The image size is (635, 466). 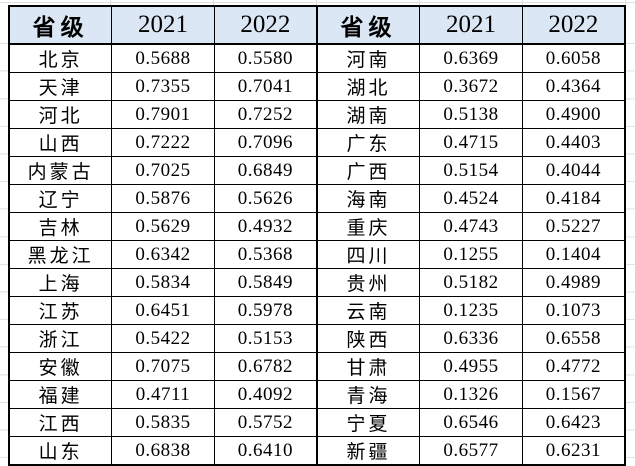 I want to click on value-cell: 0.5688, so click(x=163, y=58).